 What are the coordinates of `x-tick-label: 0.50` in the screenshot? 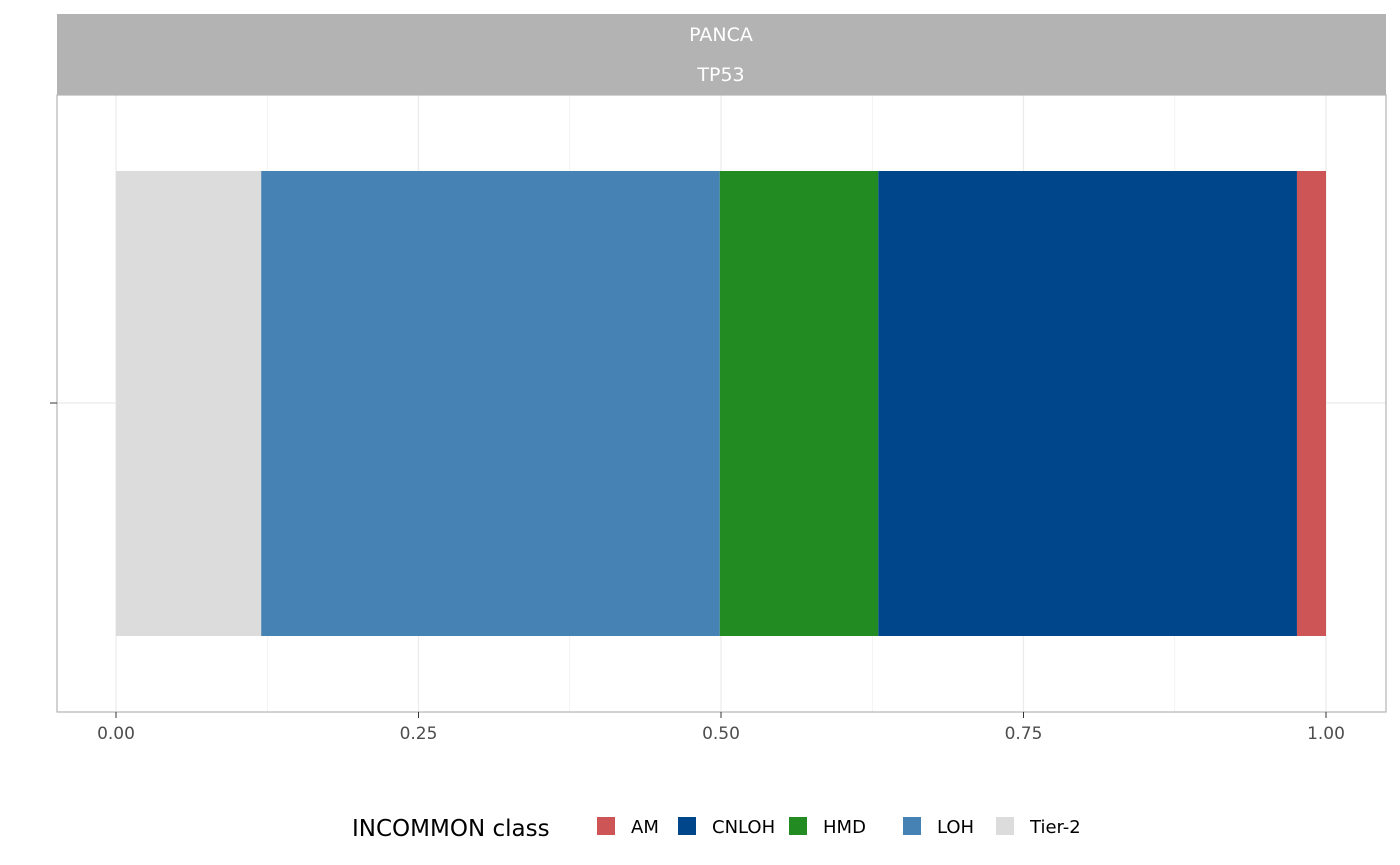 It's located at (721, 734).